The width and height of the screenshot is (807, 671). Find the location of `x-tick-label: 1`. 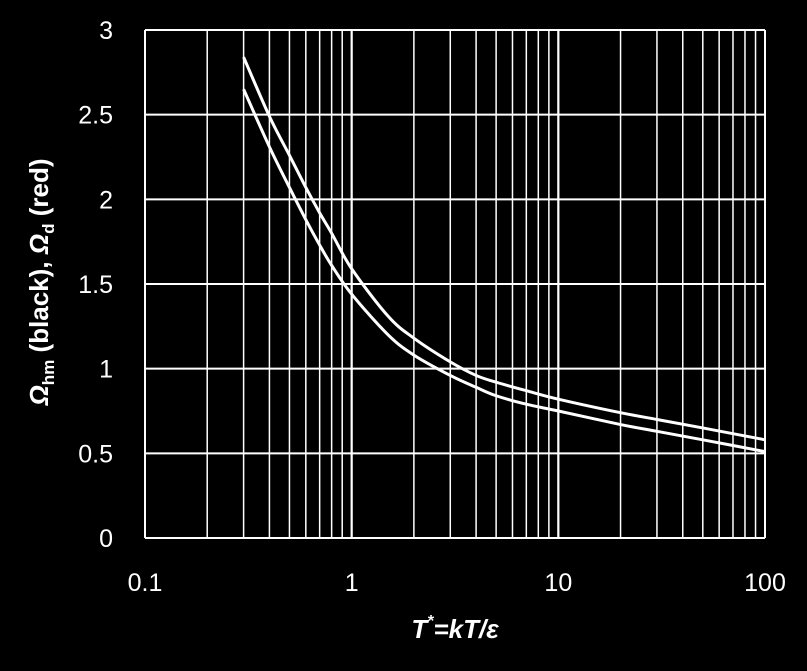

x-tick-label: 1 is located at coordinates (352, 583).